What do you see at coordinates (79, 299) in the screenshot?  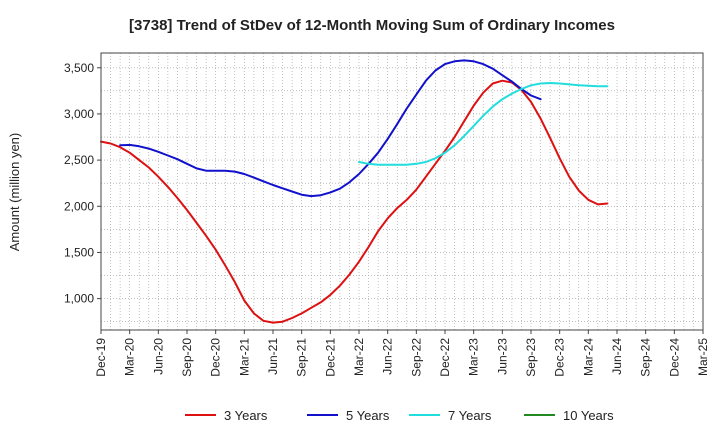 I see `y-tick-label: 1,000` at bounding box center [79, 299].